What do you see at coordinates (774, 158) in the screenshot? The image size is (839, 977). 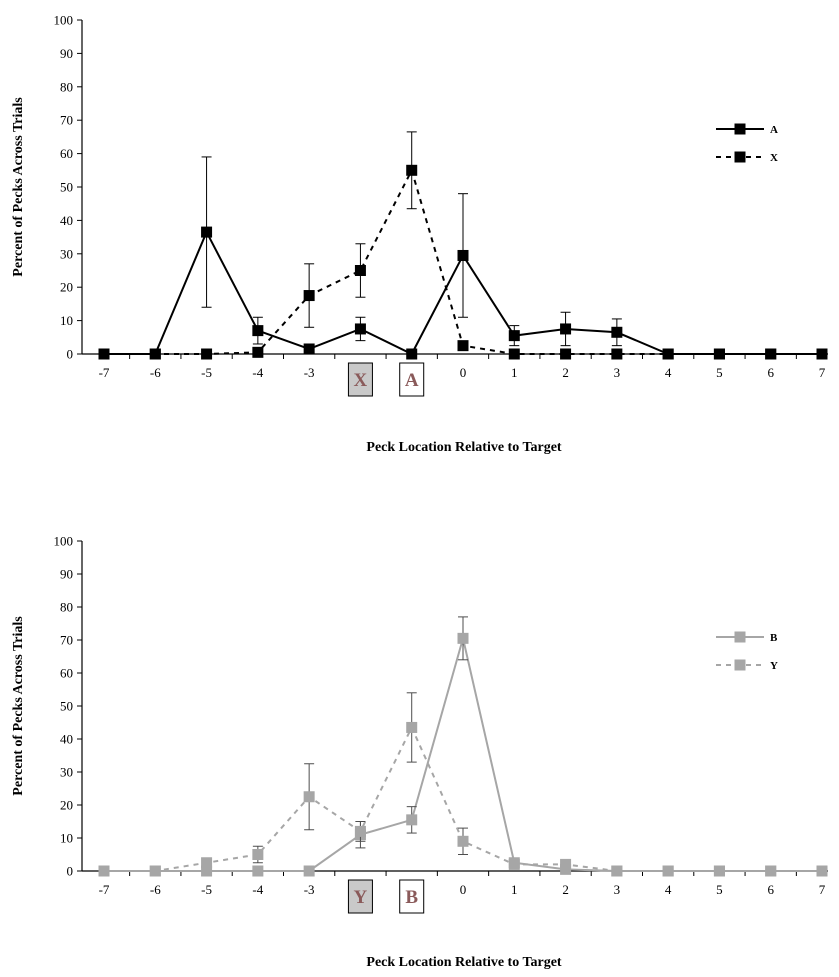 I see `legend-label-X: X` at bounding box center [774, 158].